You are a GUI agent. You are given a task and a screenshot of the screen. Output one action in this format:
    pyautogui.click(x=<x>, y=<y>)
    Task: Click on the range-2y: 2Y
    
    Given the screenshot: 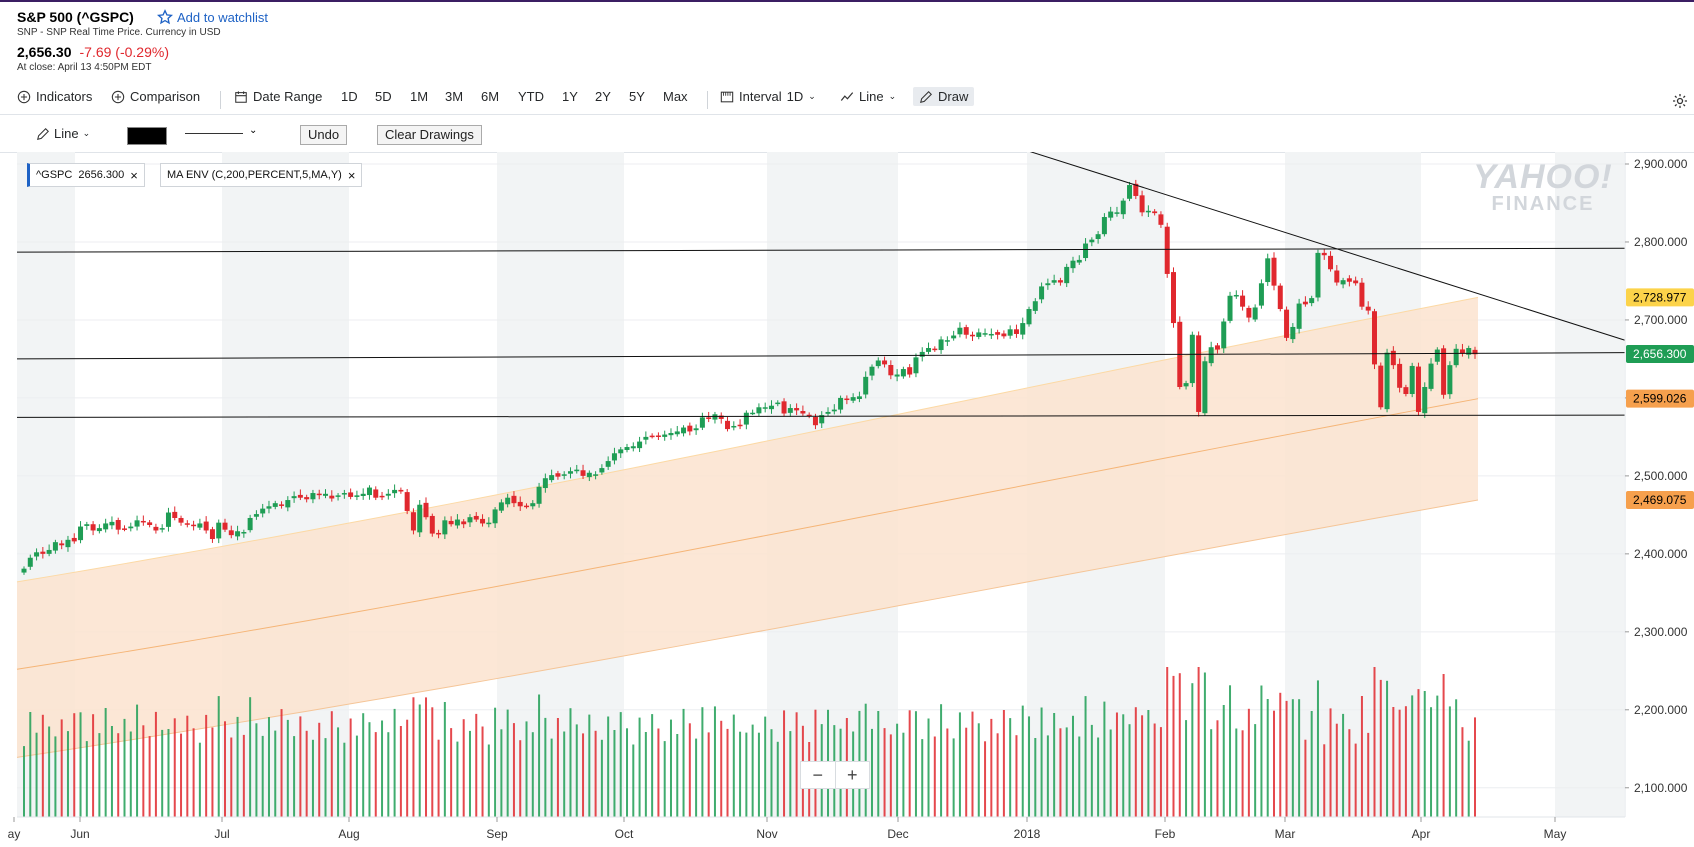 What is the action you would take?
    pyautogui.click(x=603, y=96)
    